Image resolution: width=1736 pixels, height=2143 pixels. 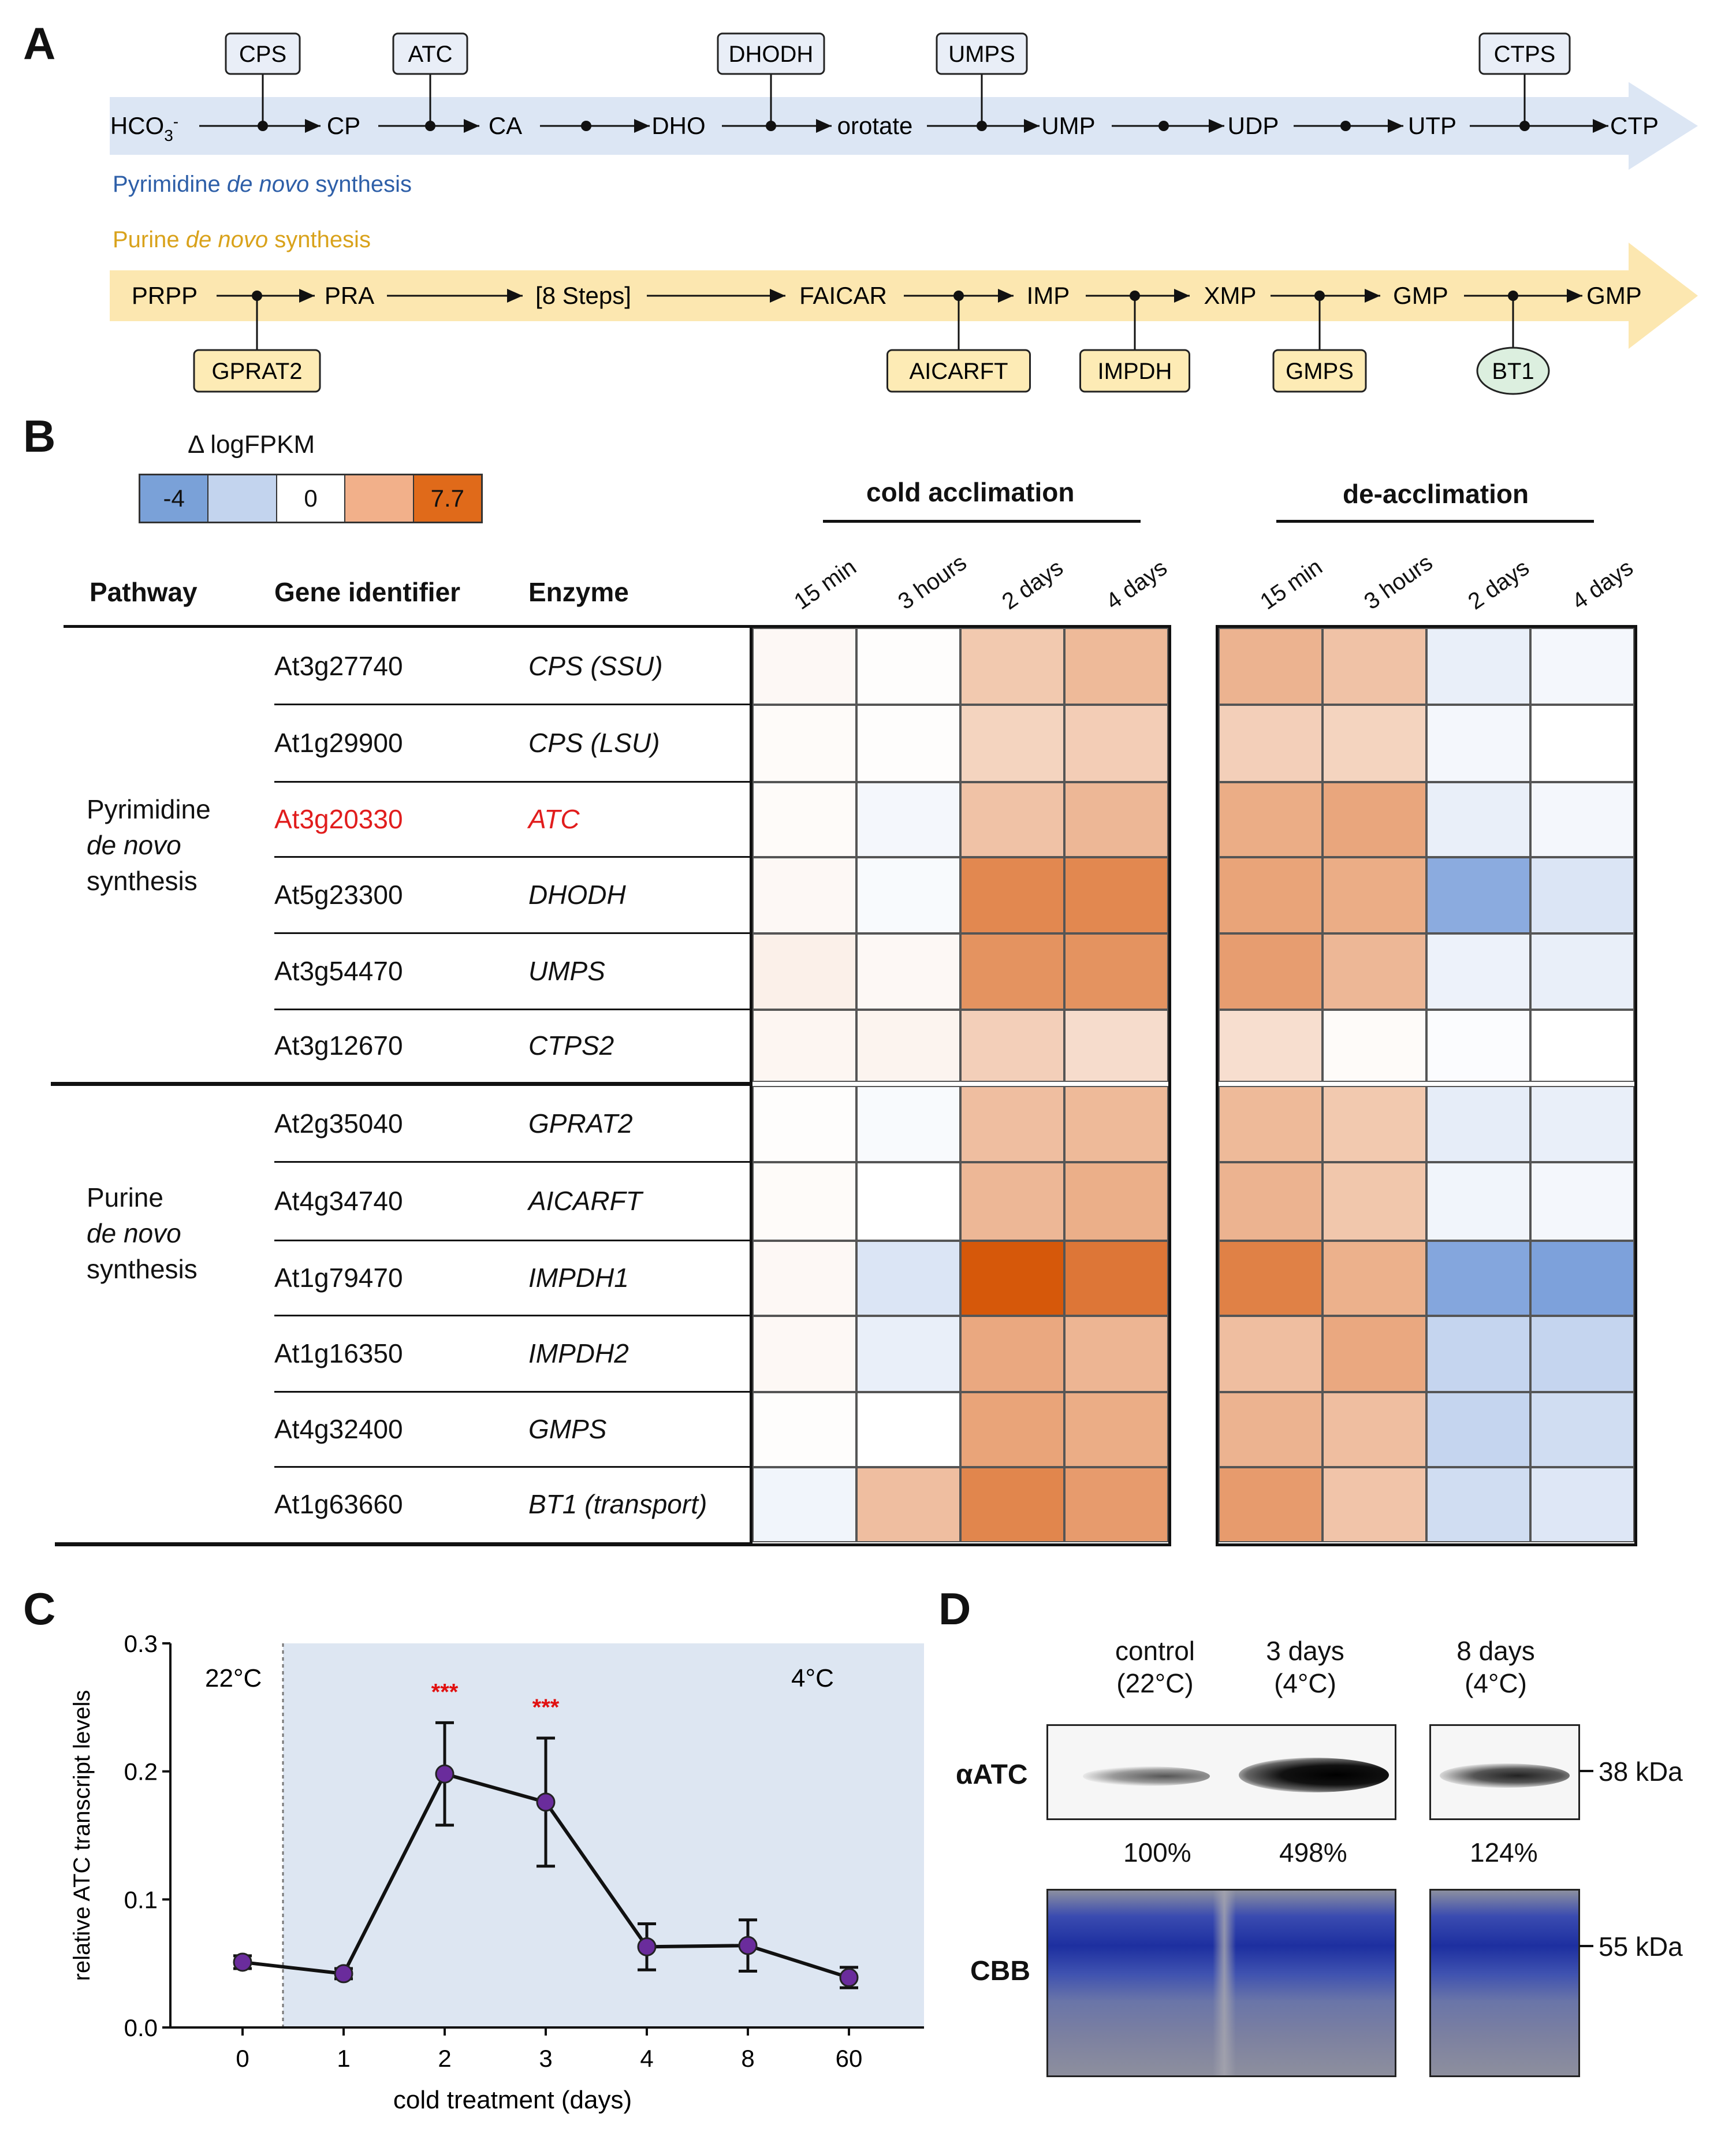 I want to click on pct-control: 100%, so click(x=1157, y=1852).